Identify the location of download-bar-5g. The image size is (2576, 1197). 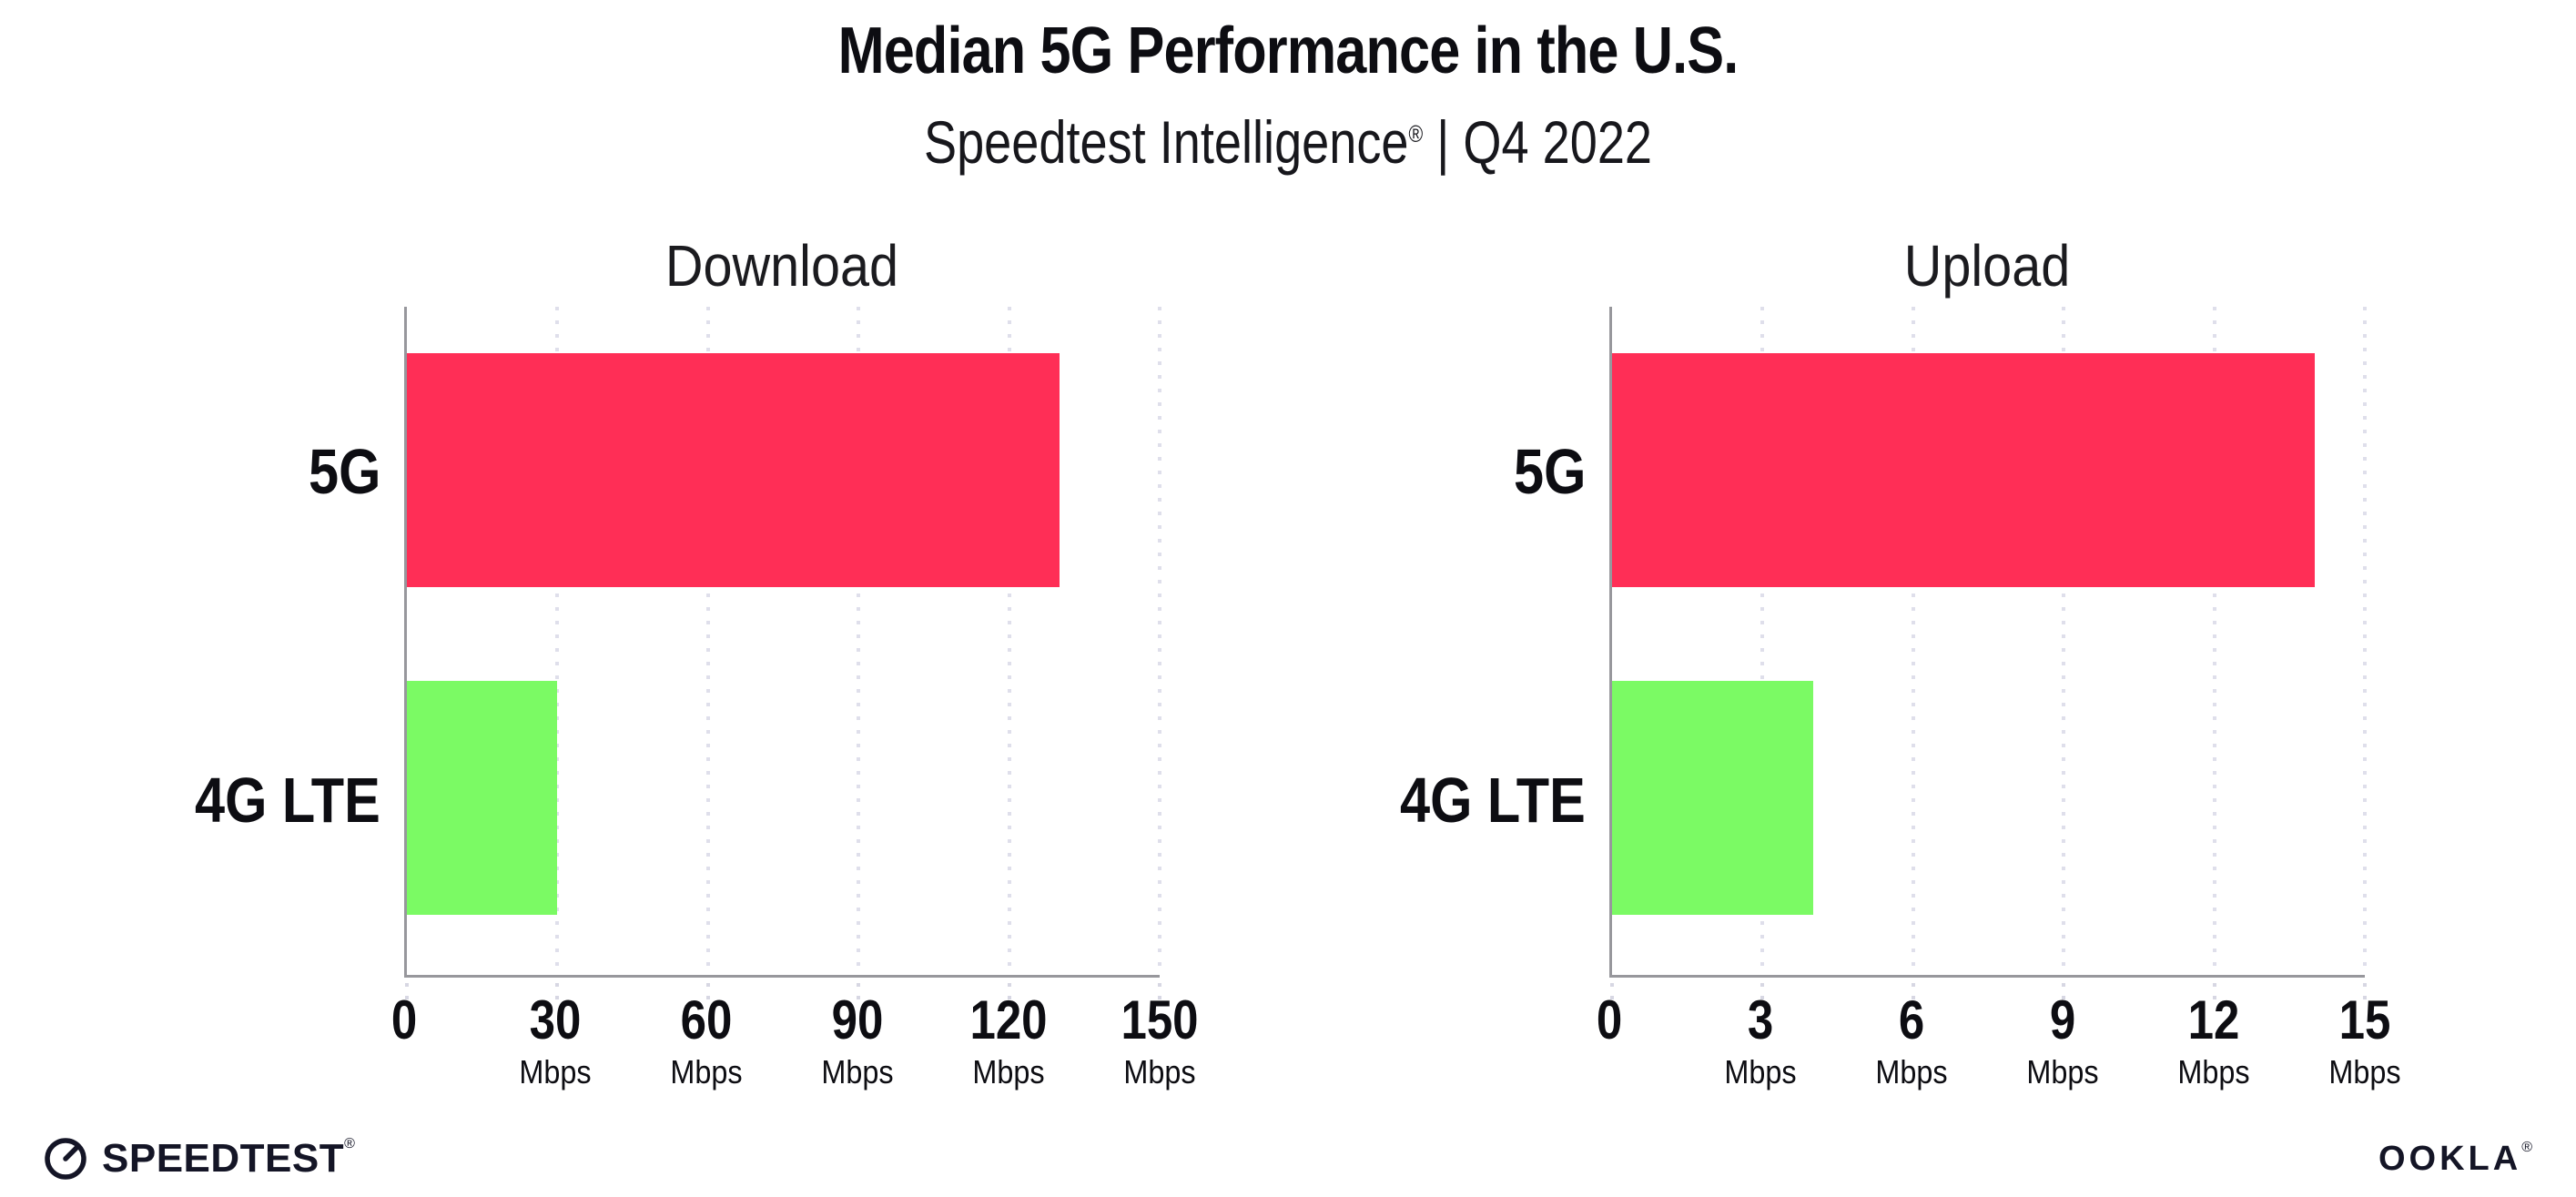
(733, 470).